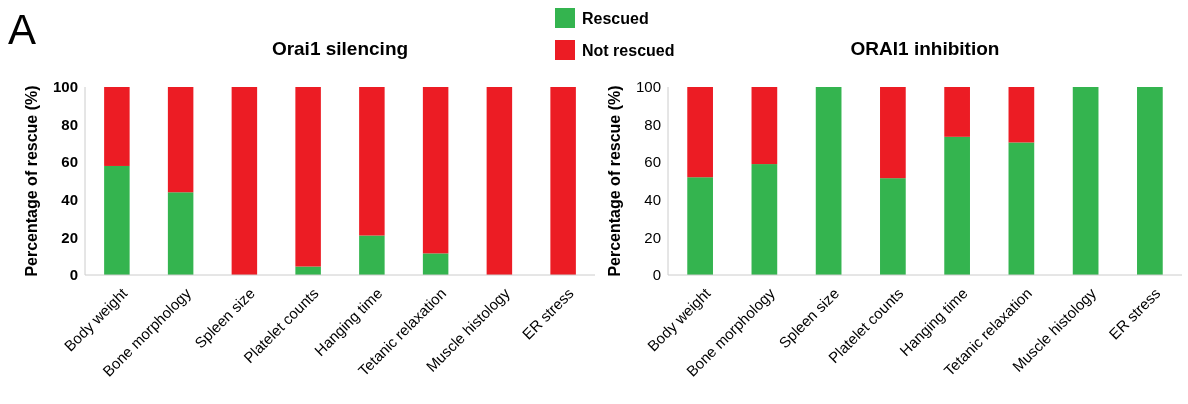  I want to click on legend-label: Rescued, so click(615, 18).